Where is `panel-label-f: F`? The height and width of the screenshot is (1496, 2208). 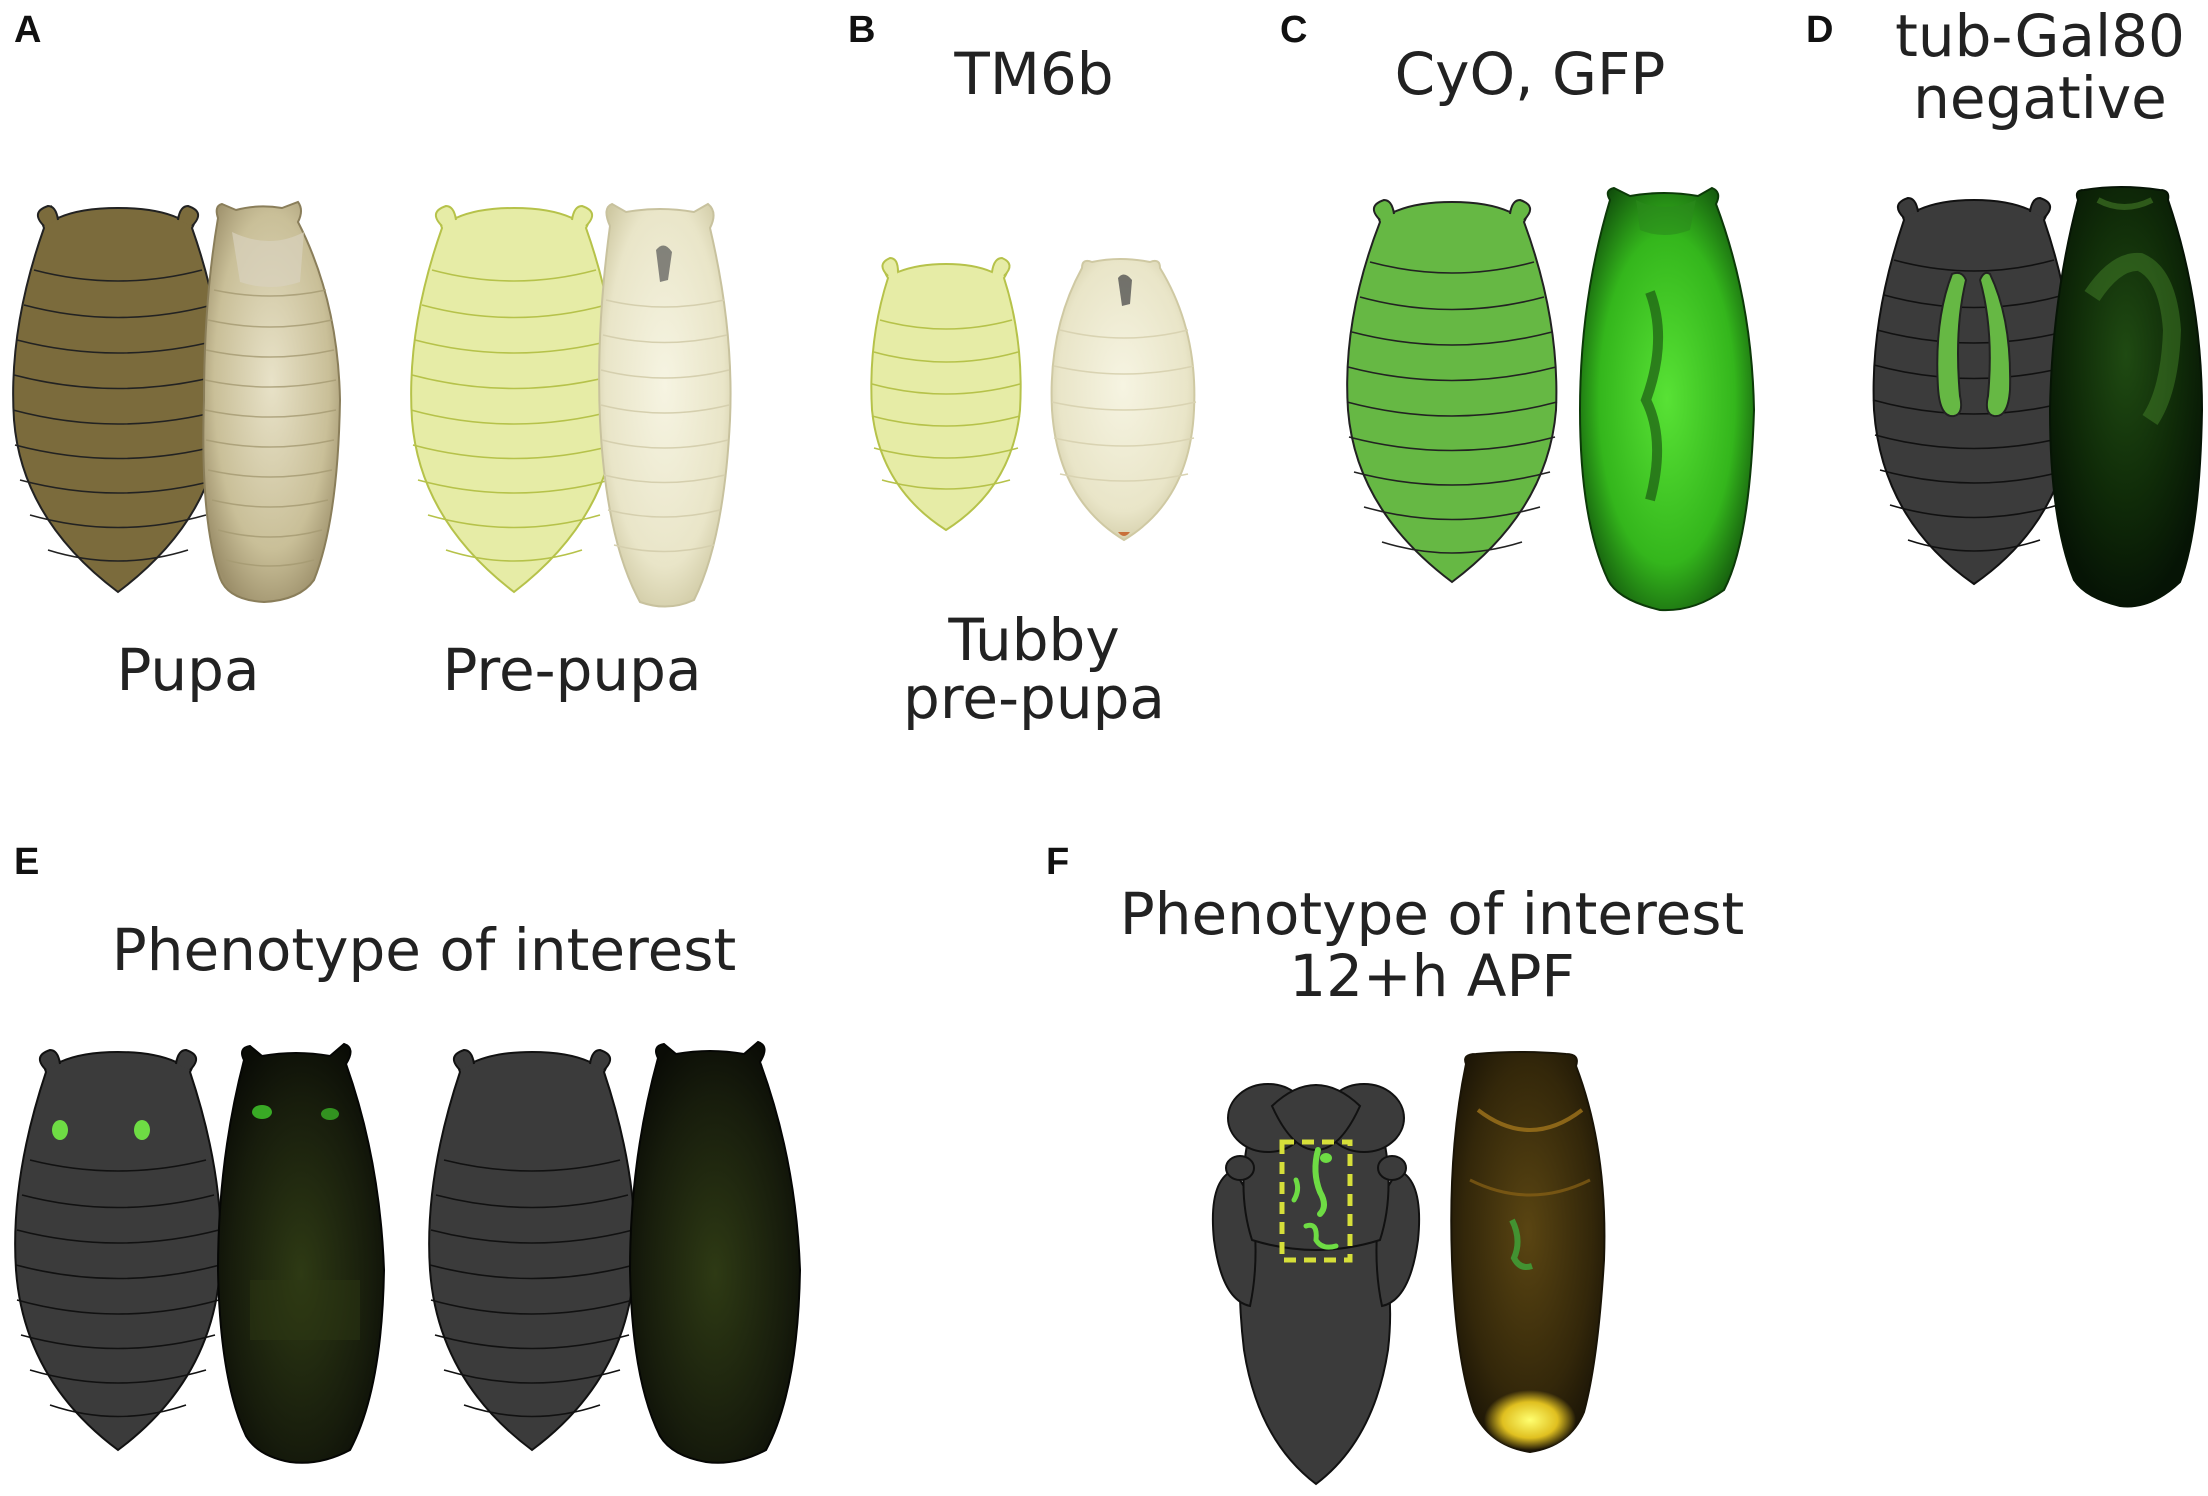 panel-label-f: F is located at coordinates (1057, 862).